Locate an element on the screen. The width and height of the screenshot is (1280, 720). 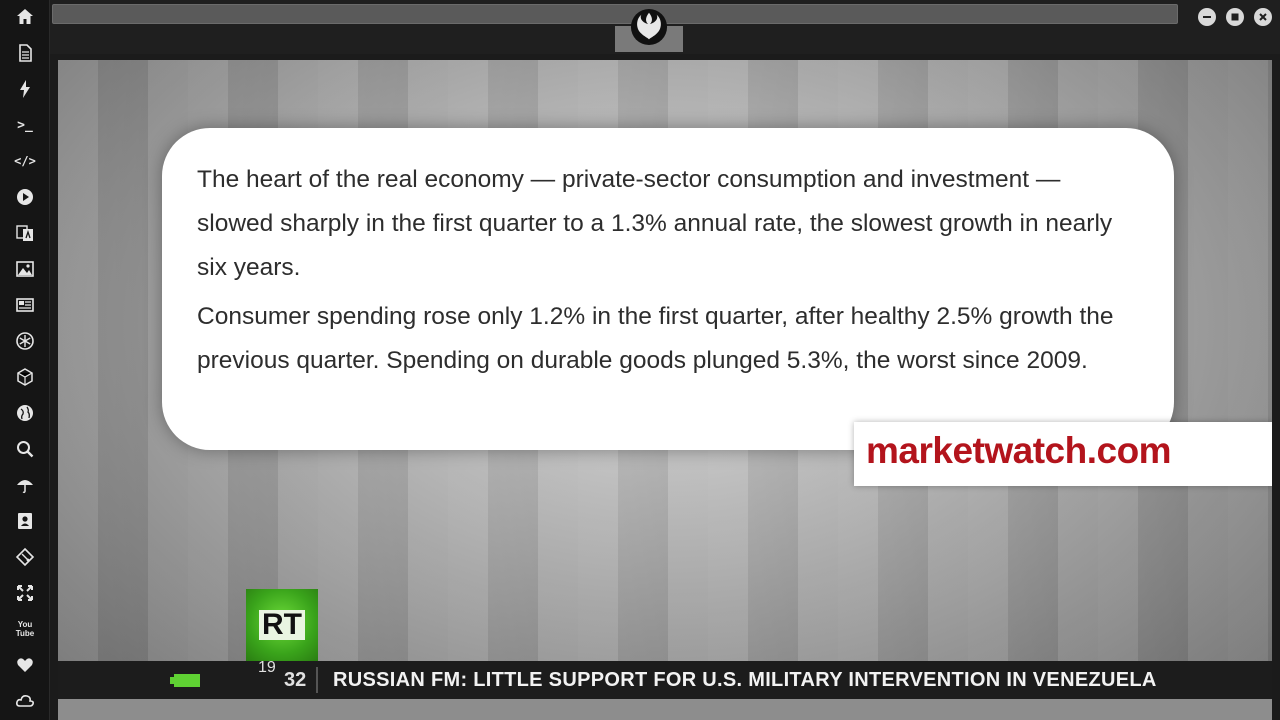
source-label: marketwatch.com is located at coordinates (1063, 454).